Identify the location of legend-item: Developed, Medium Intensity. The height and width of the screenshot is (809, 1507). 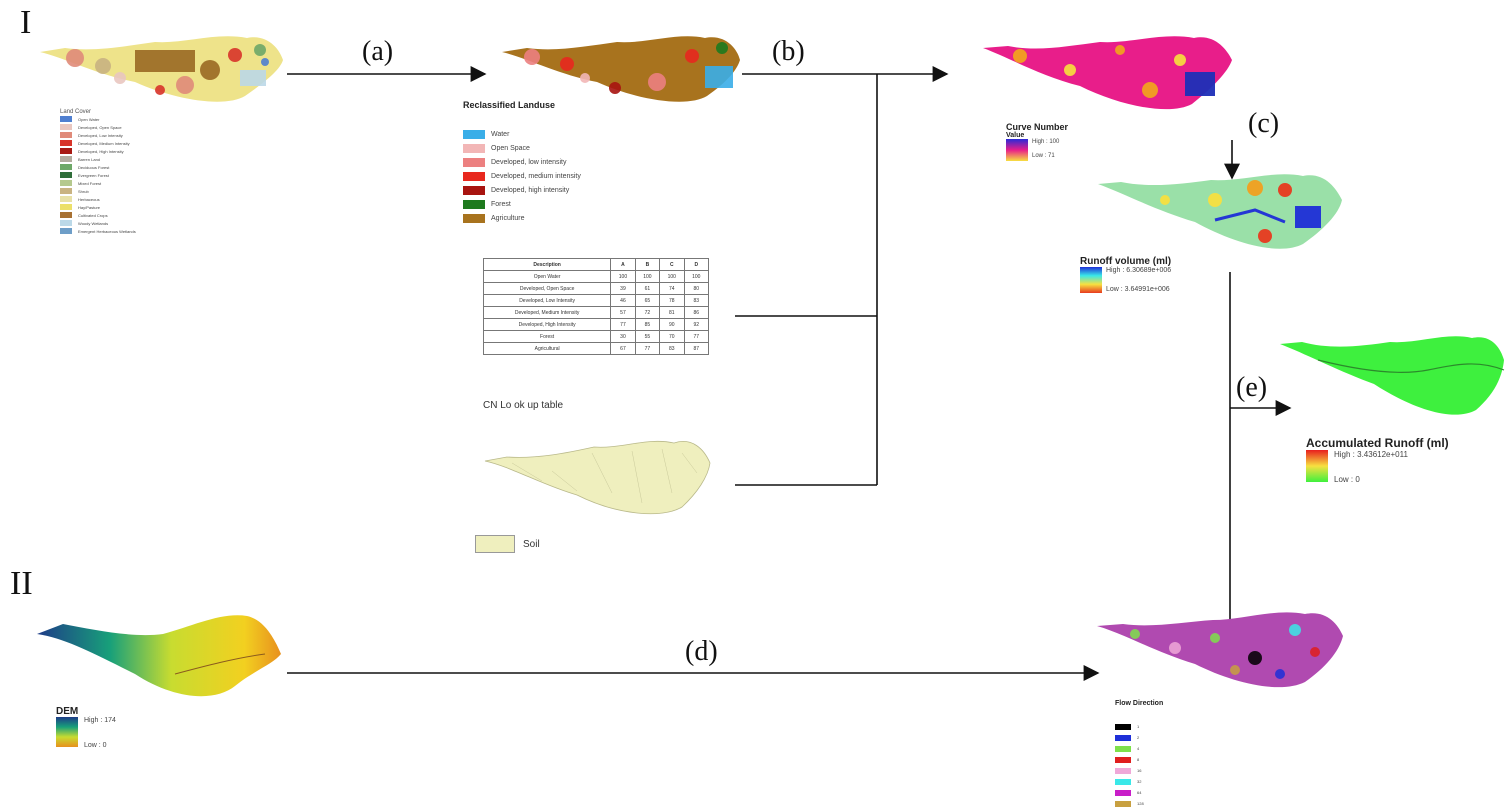
(98, 143).